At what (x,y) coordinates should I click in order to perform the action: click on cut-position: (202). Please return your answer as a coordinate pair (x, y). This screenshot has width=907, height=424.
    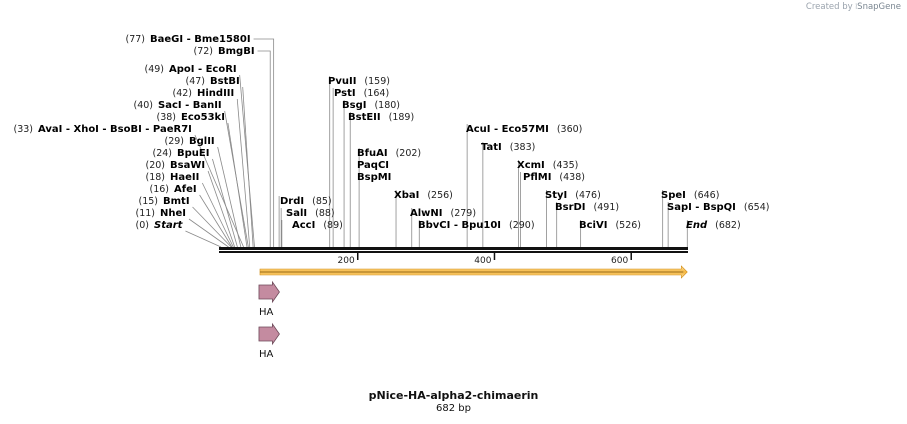
    Looking at the image, I should click on (409, 153).